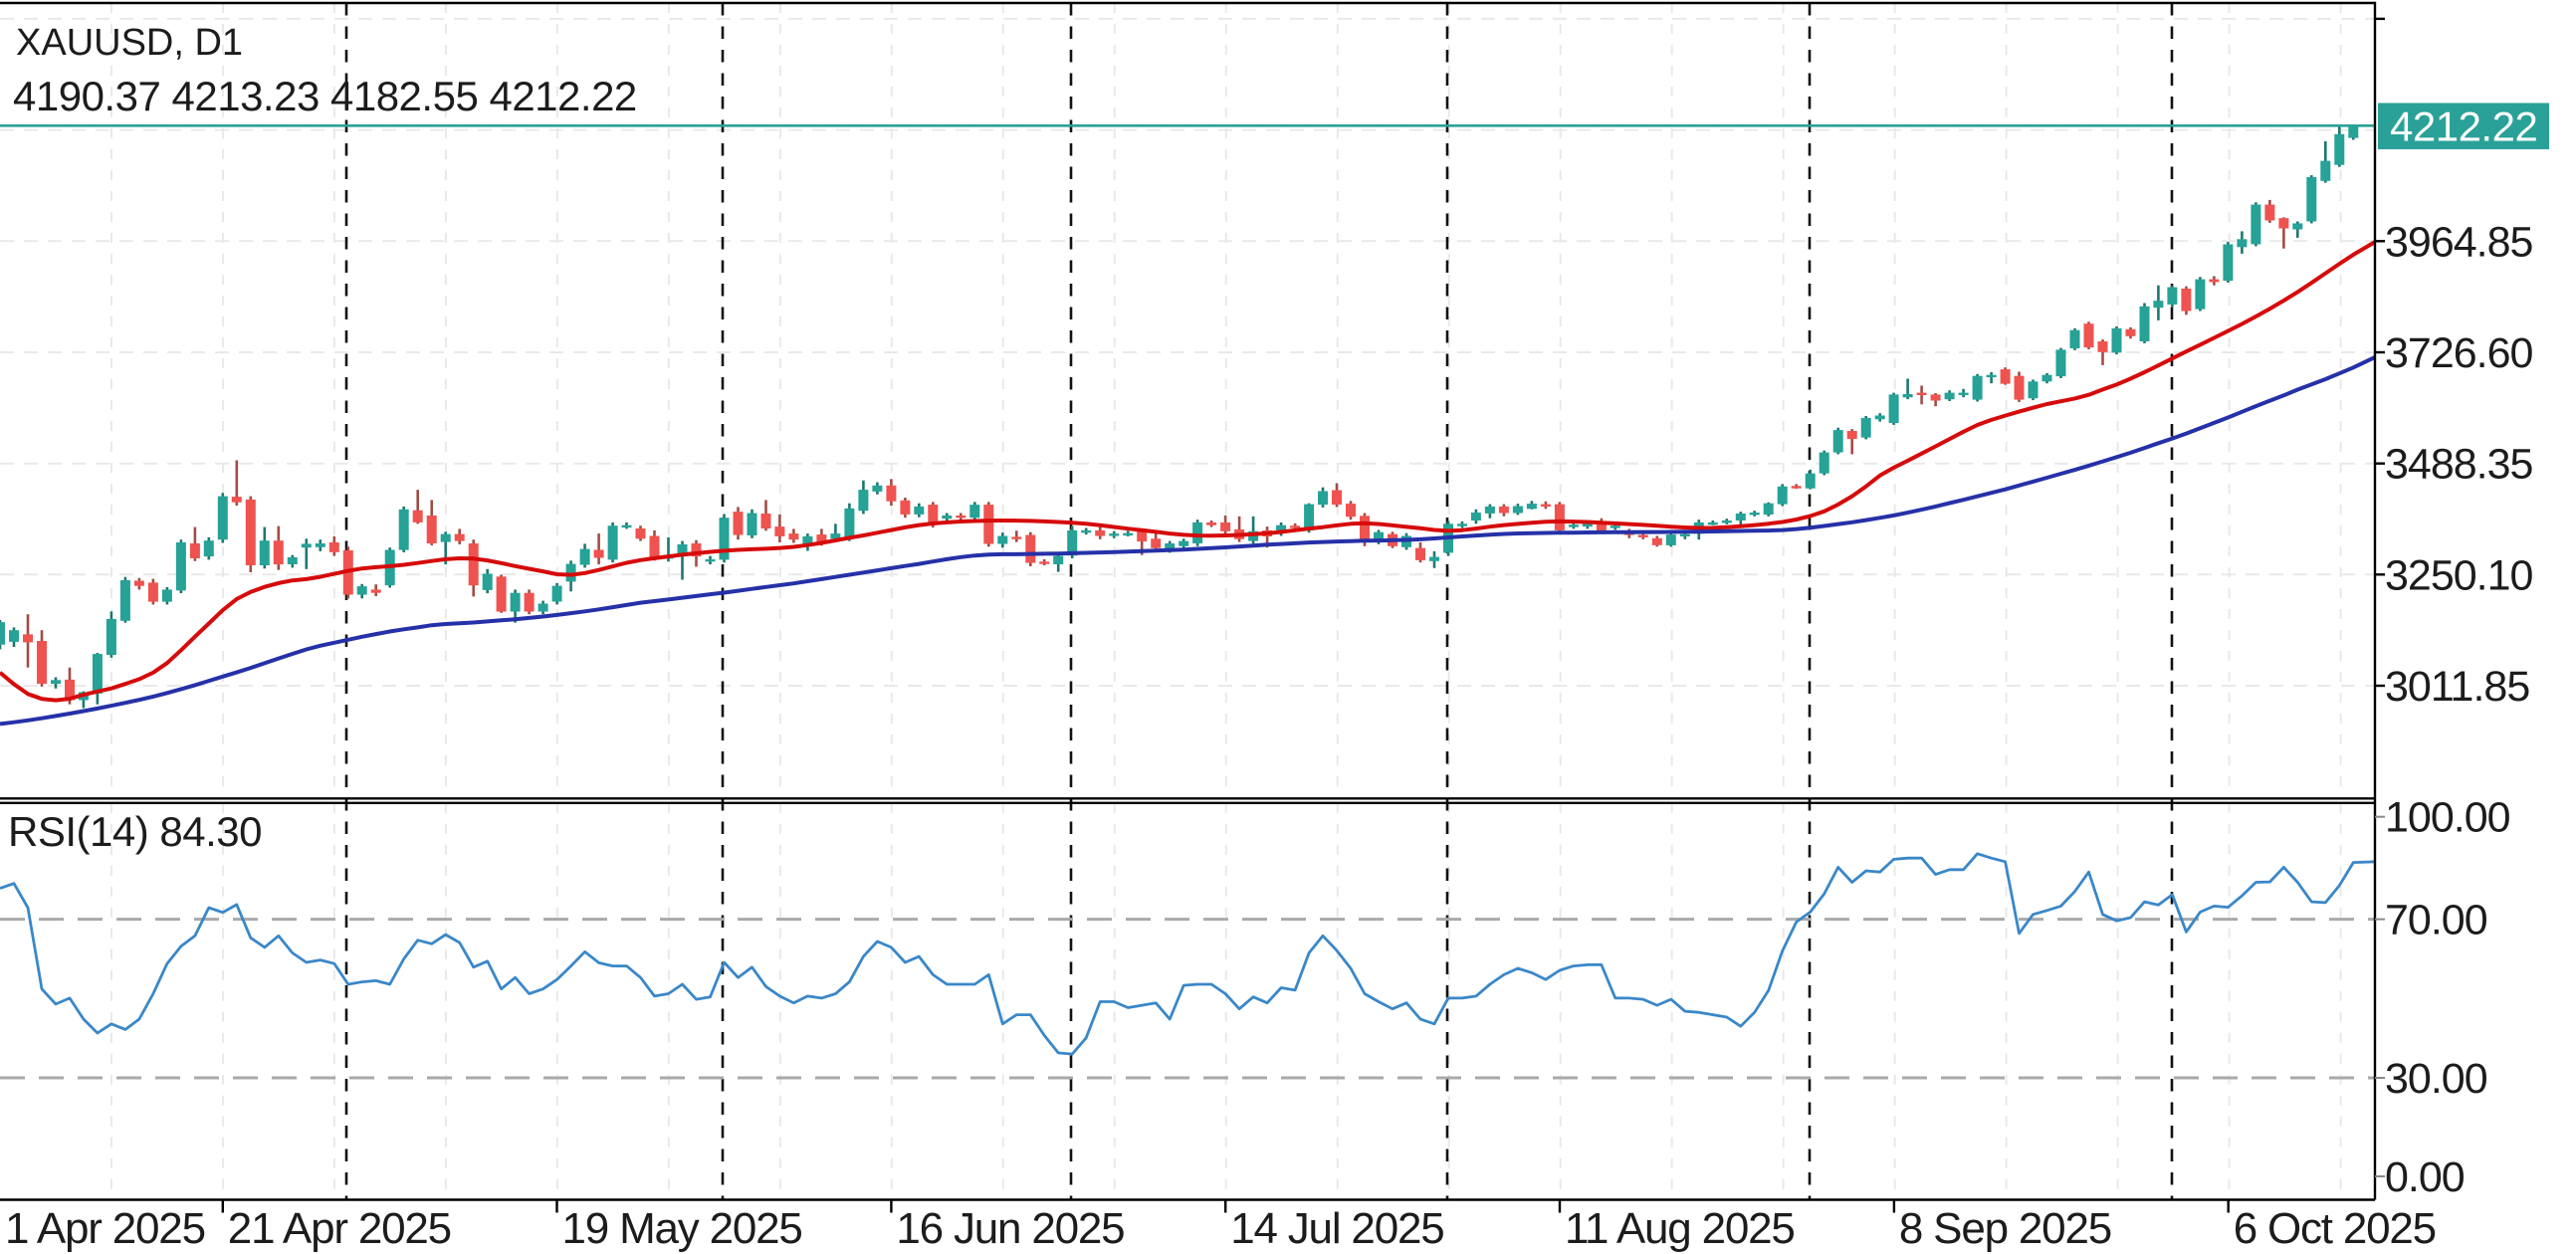 The height and width of the screenshot is (1254, 2576). What do you see at coordinates (2436, 1079) in the screenshot?
I see `svg-text: 30.00` at bounding box center [2436, 1079].